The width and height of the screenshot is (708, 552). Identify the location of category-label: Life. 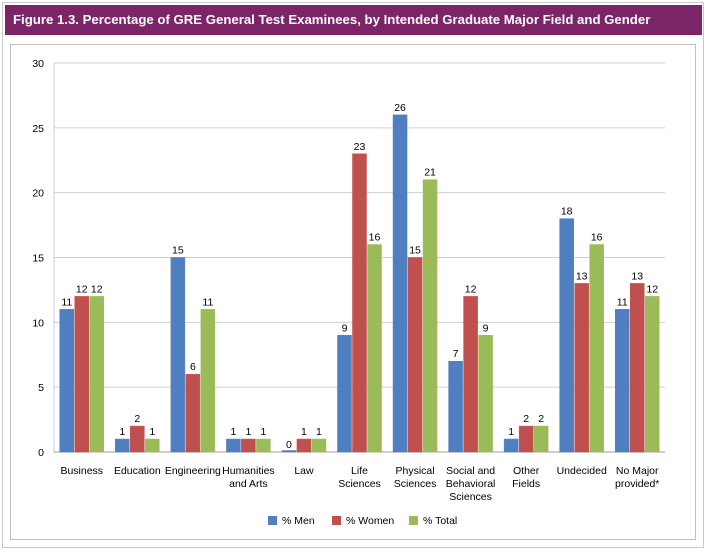
(359, 471).